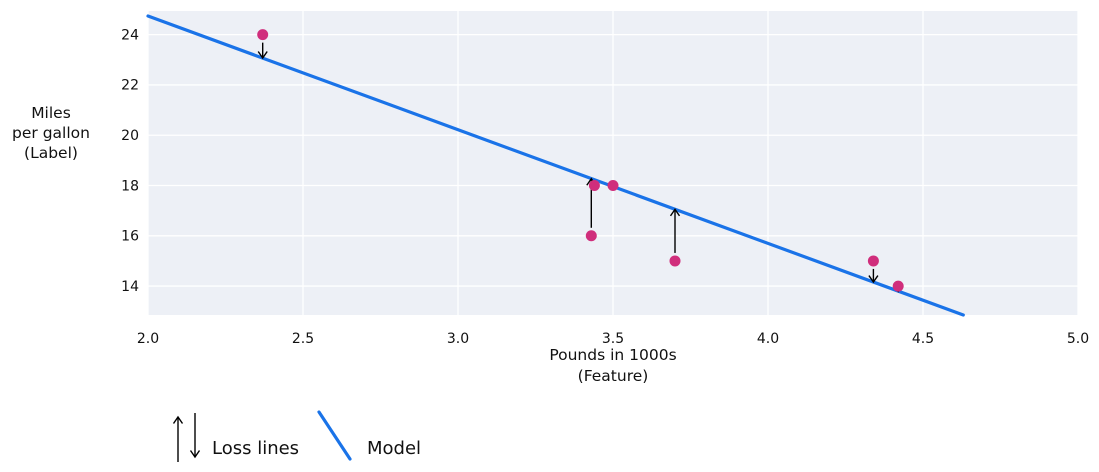 The height and width of the screenshot is (472, 1099). What do you see at coordinates (612, 365) in the screenshot?
I see `x-axis-label: Pounds in 1000s (Feature)` at bounding box center [612, 365].